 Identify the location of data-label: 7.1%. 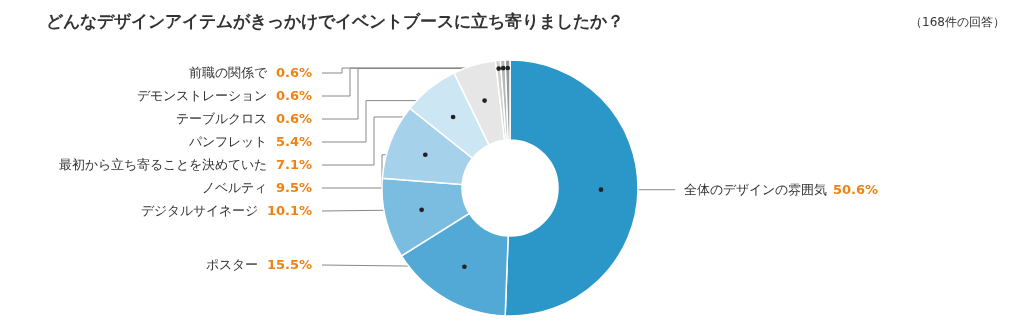
(293, 164).